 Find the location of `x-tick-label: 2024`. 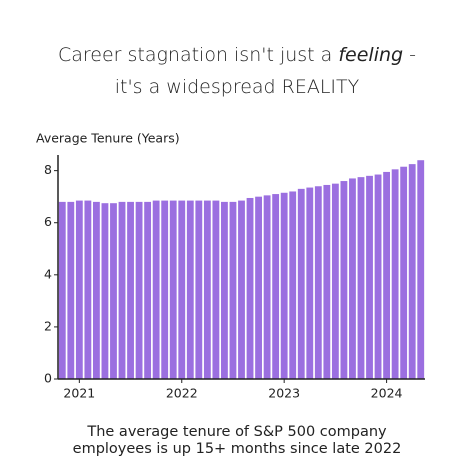

x-tick-label: 2024 is located at coordinates (387, 393).